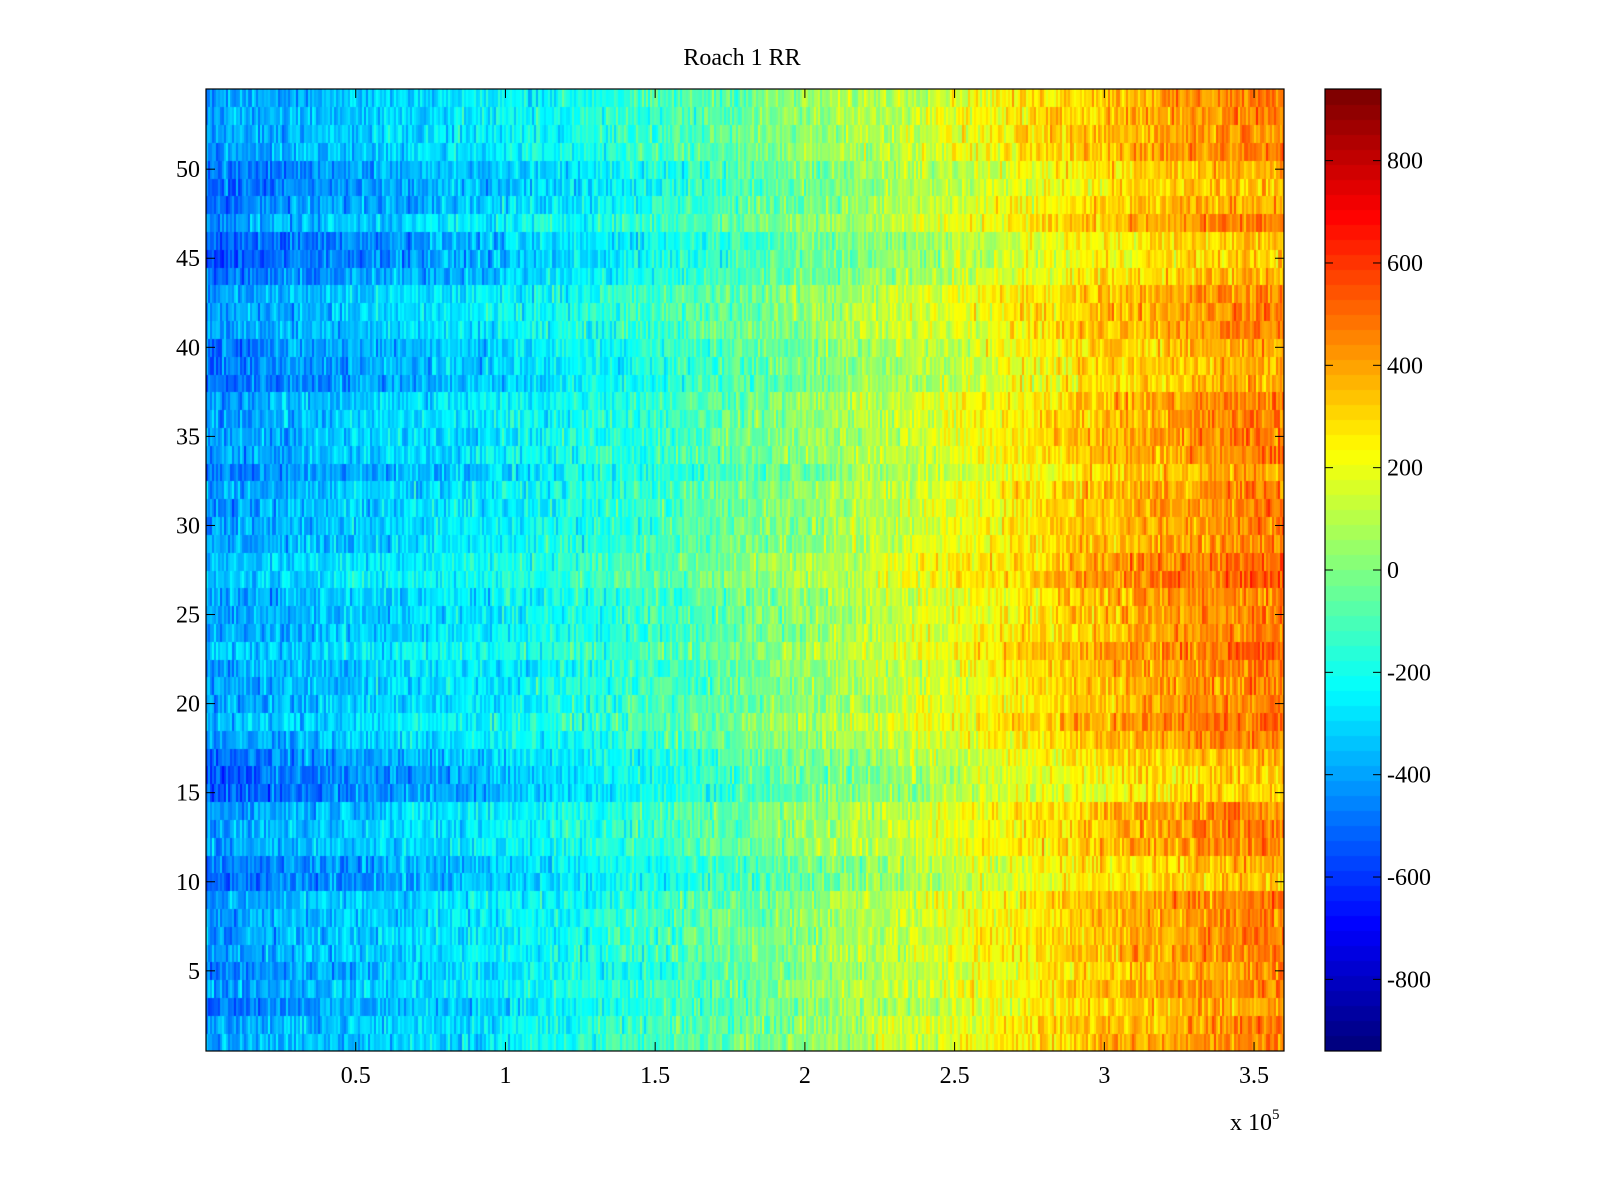 The image size is (1600, 1200). Describe the element at coordinates (1276, 1115) in the screenshot. I see `x-exponent-power: 5` at that location.